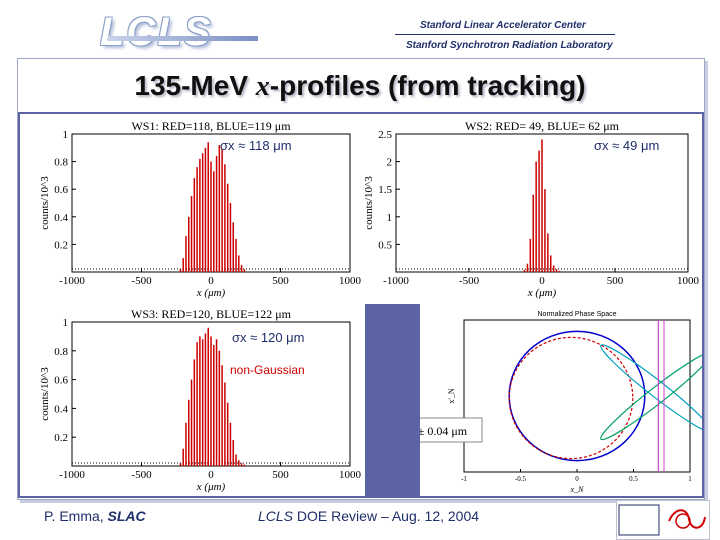  Describe the element at coordinates (183, 38) in the screenshot. I see `logo-underline` at that location.